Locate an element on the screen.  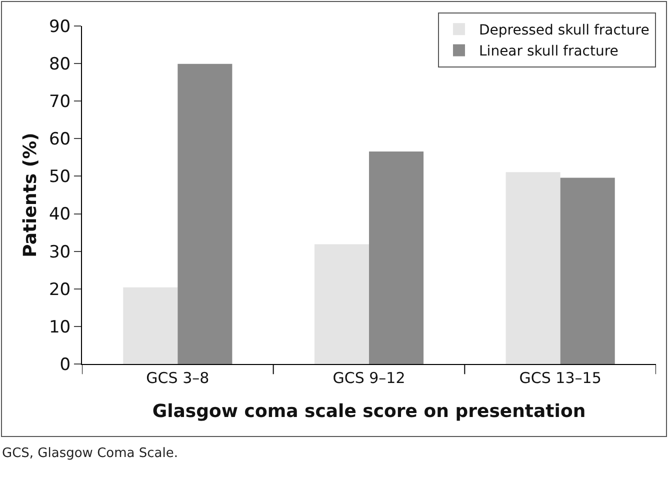
y-tick-label: 60 is located at coordinates (59, 140).